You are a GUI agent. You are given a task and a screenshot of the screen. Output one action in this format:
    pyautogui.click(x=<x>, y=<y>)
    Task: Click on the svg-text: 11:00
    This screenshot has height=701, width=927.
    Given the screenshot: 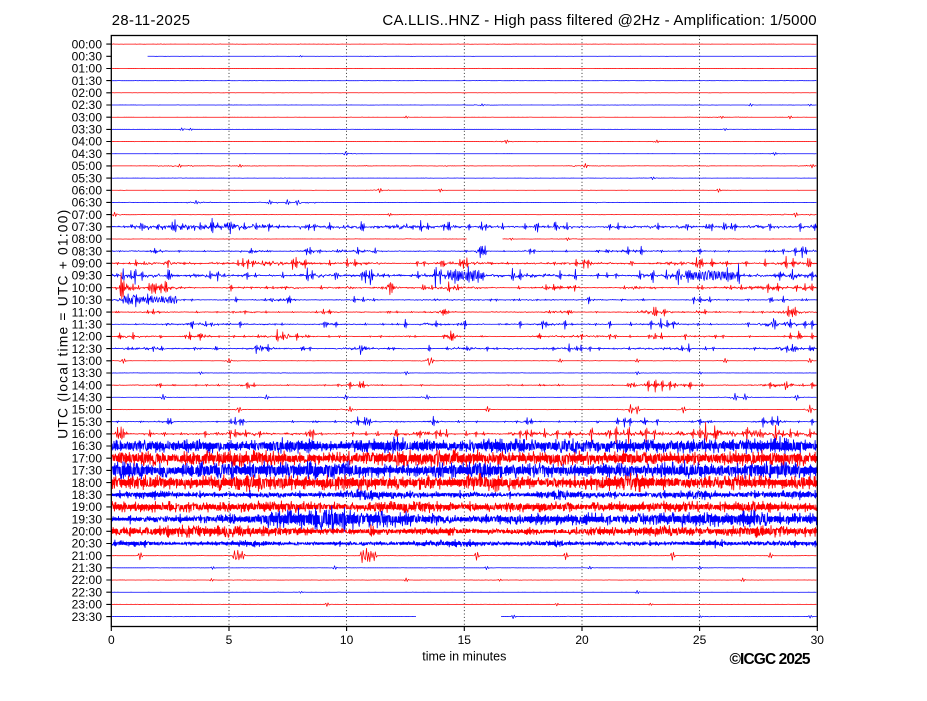 What is the action you would take?
    pyautogui.click(x=87, y=312)
    